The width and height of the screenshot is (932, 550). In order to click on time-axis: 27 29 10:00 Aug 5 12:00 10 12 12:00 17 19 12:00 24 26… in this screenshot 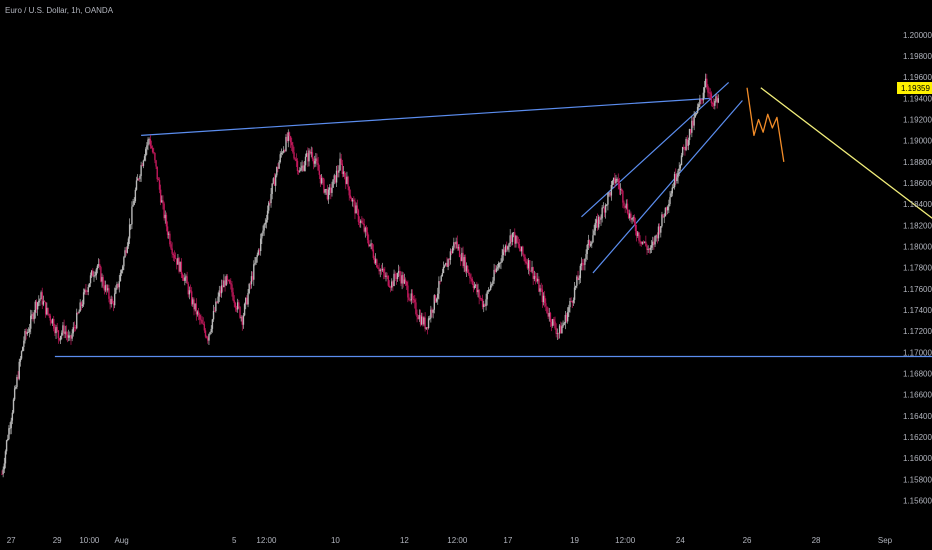, I will do `click(450, 540)`.